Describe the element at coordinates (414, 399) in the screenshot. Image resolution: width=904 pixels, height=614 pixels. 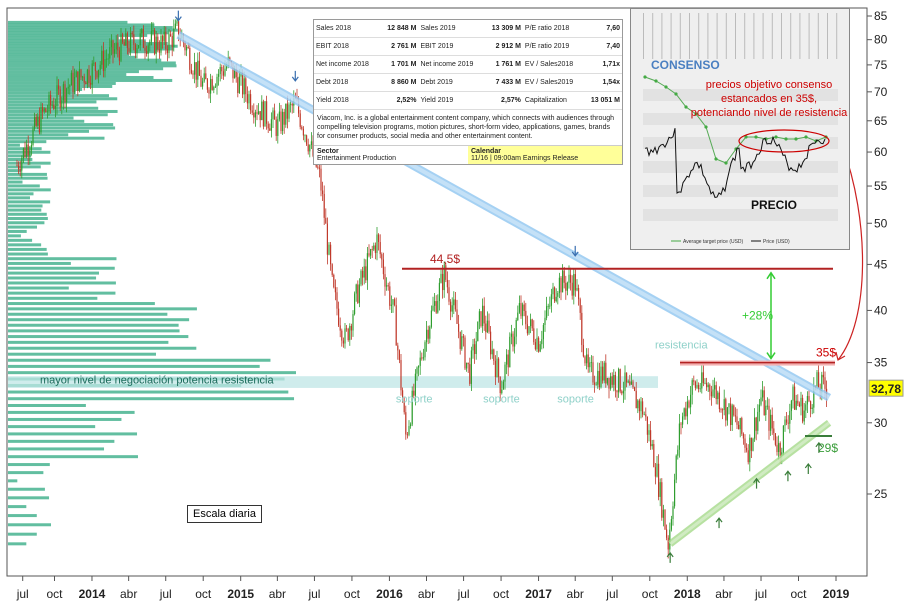
I see `support-text: soporte` at that location.